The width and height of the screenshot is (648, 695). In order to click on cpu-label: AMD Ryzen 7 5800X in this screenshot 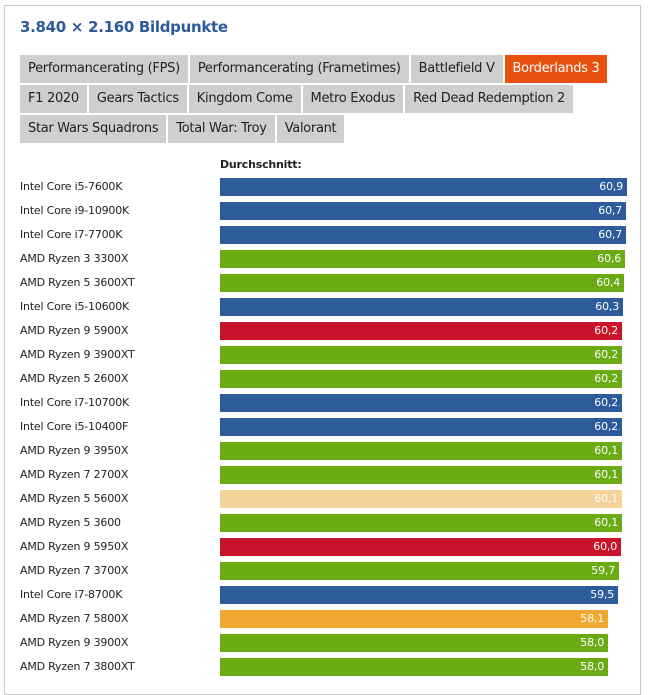, I will do `click(74, 618)`.